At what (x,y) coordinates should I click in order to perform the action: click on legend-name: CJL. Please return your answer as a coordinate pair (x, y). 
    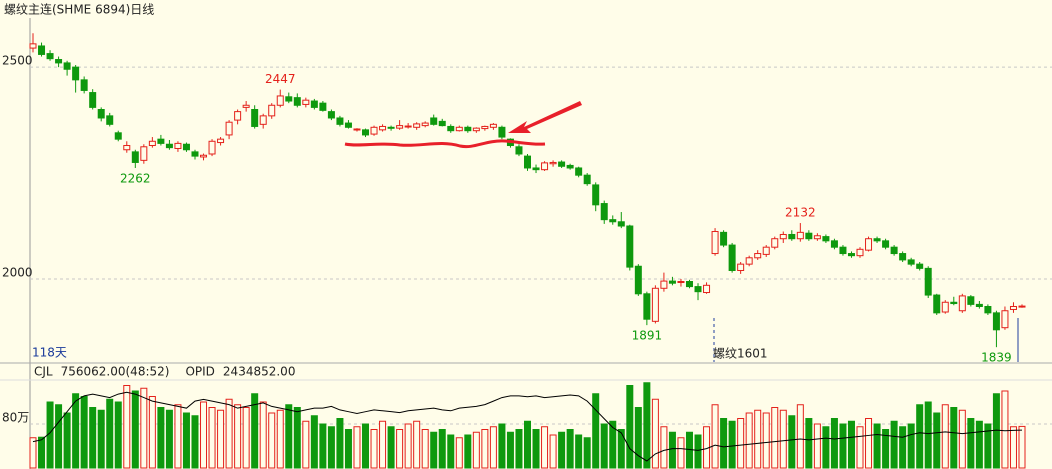
    Looking at the image, I should click on (43, 372).